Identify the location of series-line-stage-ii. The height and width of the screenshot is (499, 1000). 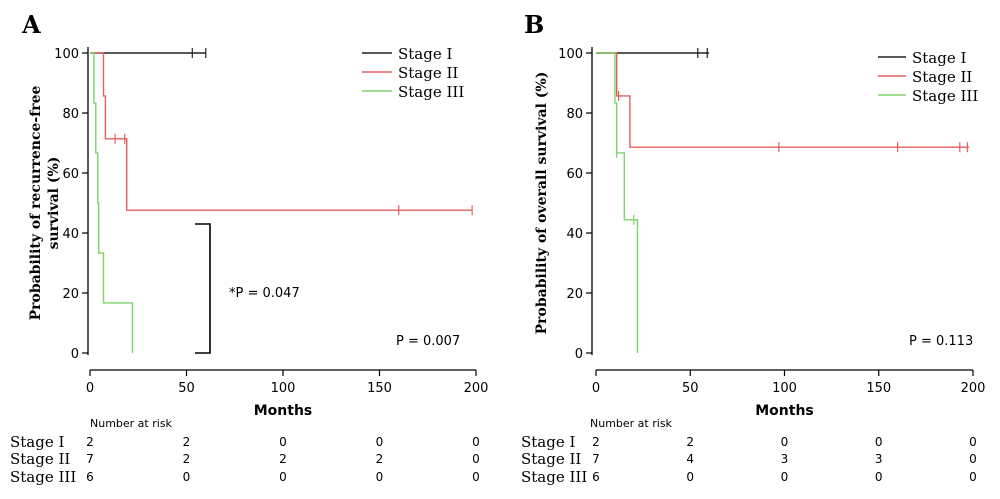
(281, 131).